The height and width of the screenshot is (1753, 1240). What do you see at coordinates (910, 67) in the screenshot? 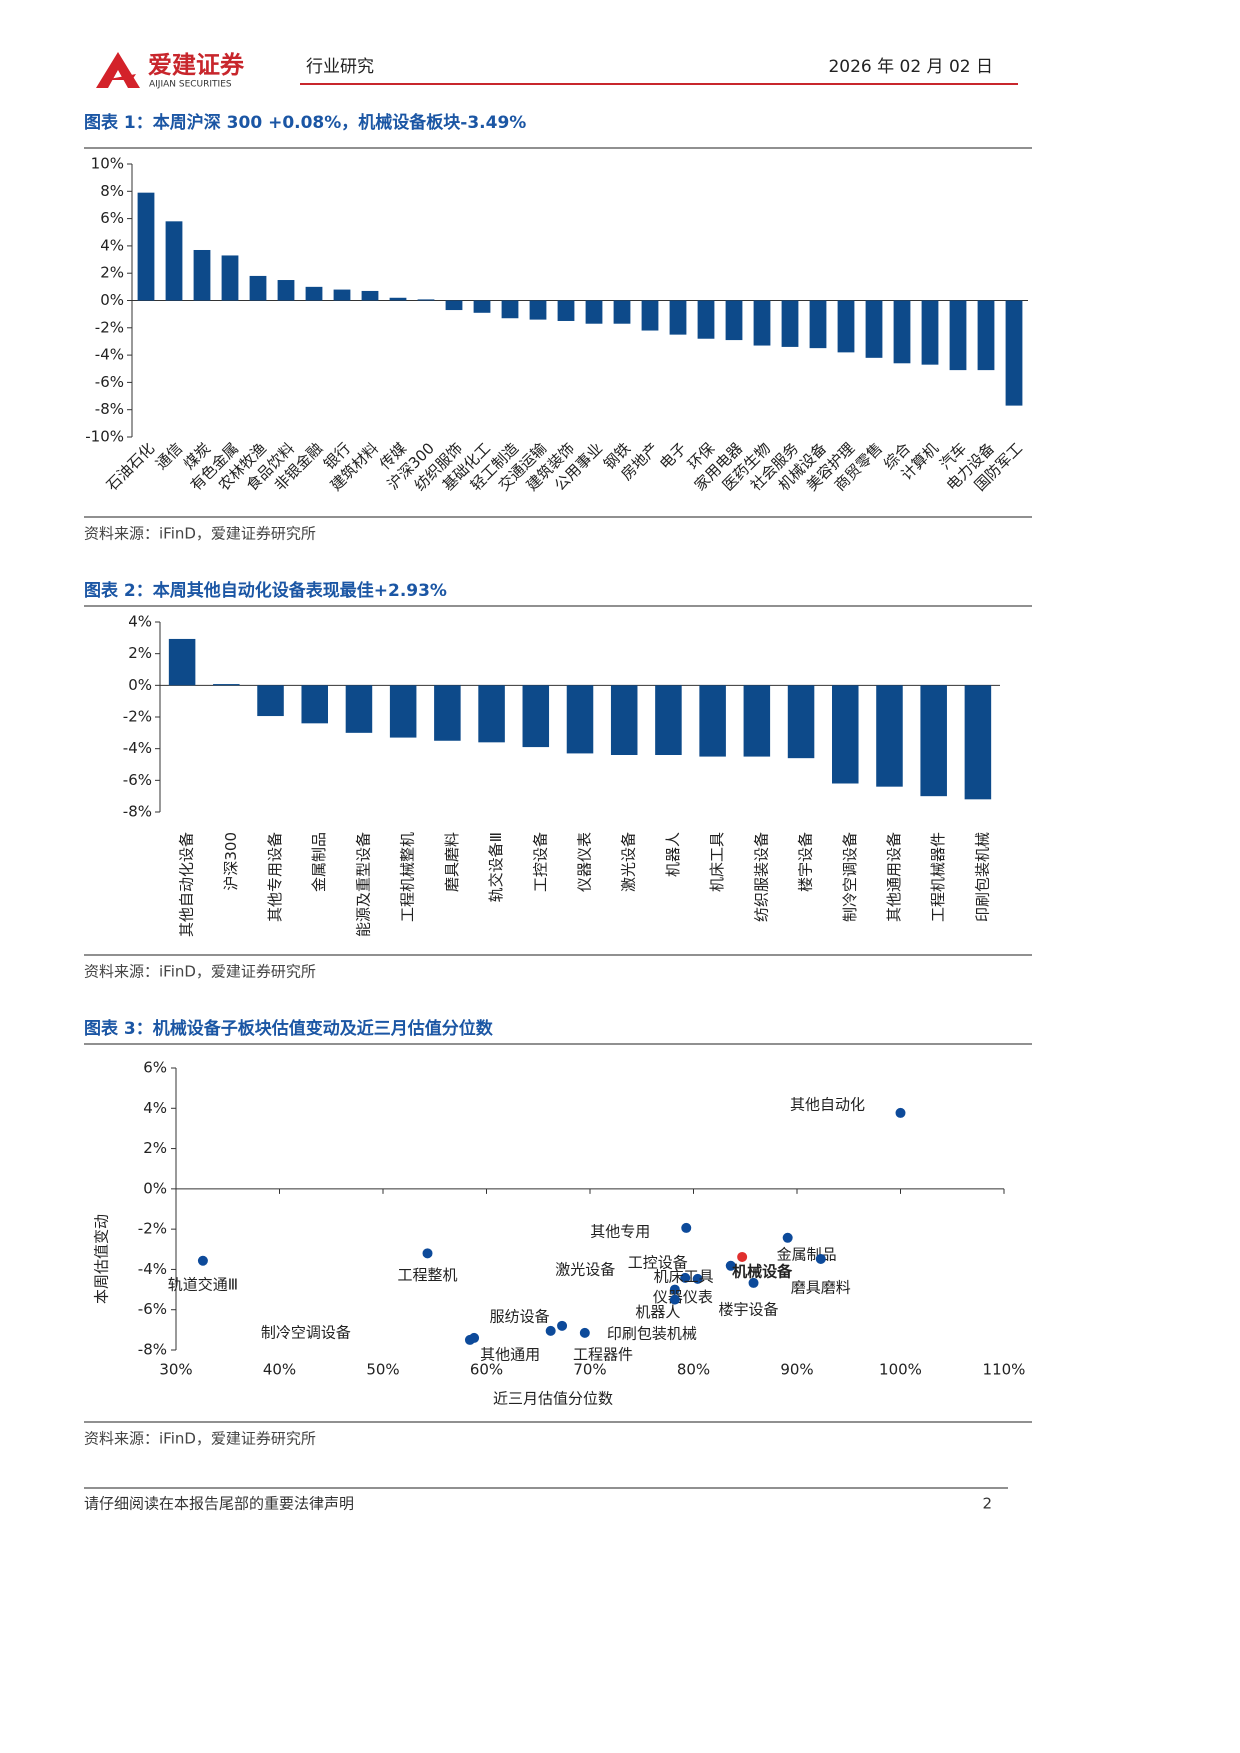
I see `date: 2026 年 02 月 02 日` at bounding box center [910, 67].